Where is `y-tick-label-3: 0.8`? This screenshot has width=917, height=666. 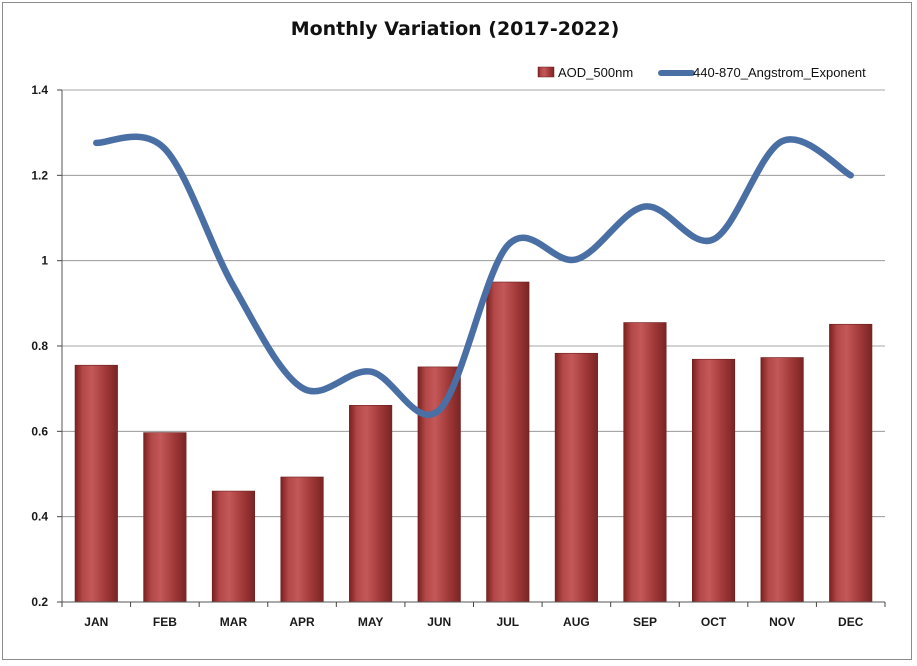 y-tick-label-3: 0.8 is located at coordinates (39, 346).